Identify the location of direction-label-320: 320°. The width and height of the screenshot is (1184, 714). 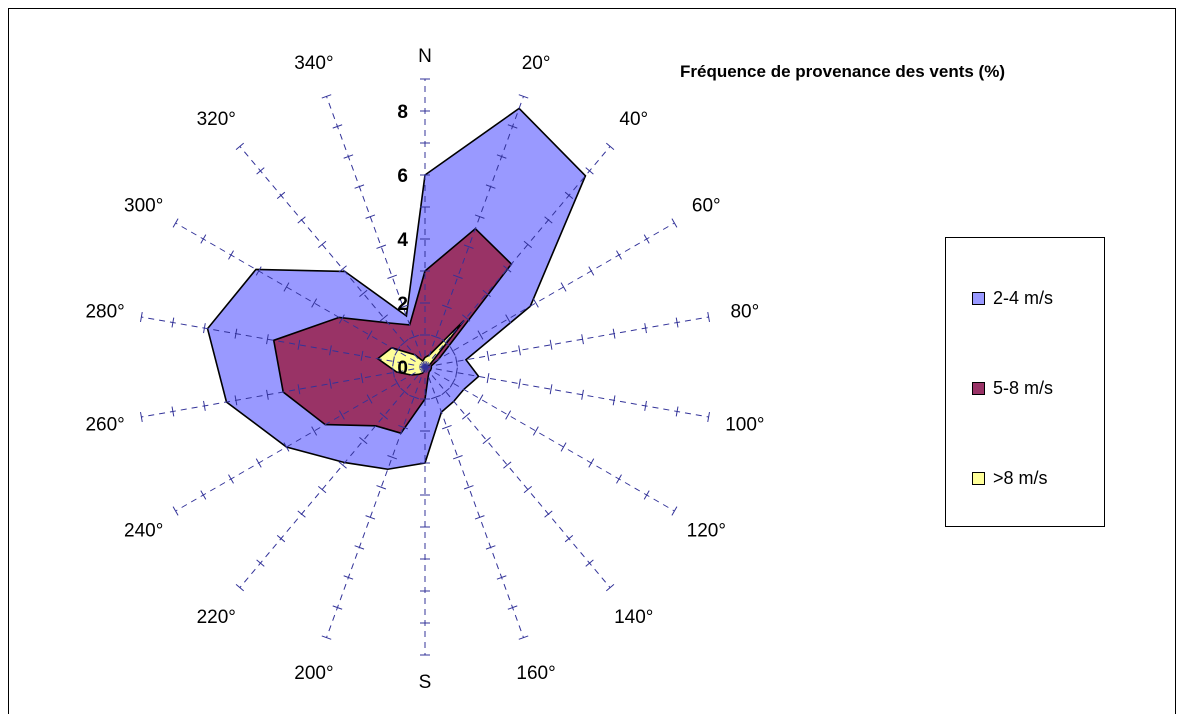
(216, 119).